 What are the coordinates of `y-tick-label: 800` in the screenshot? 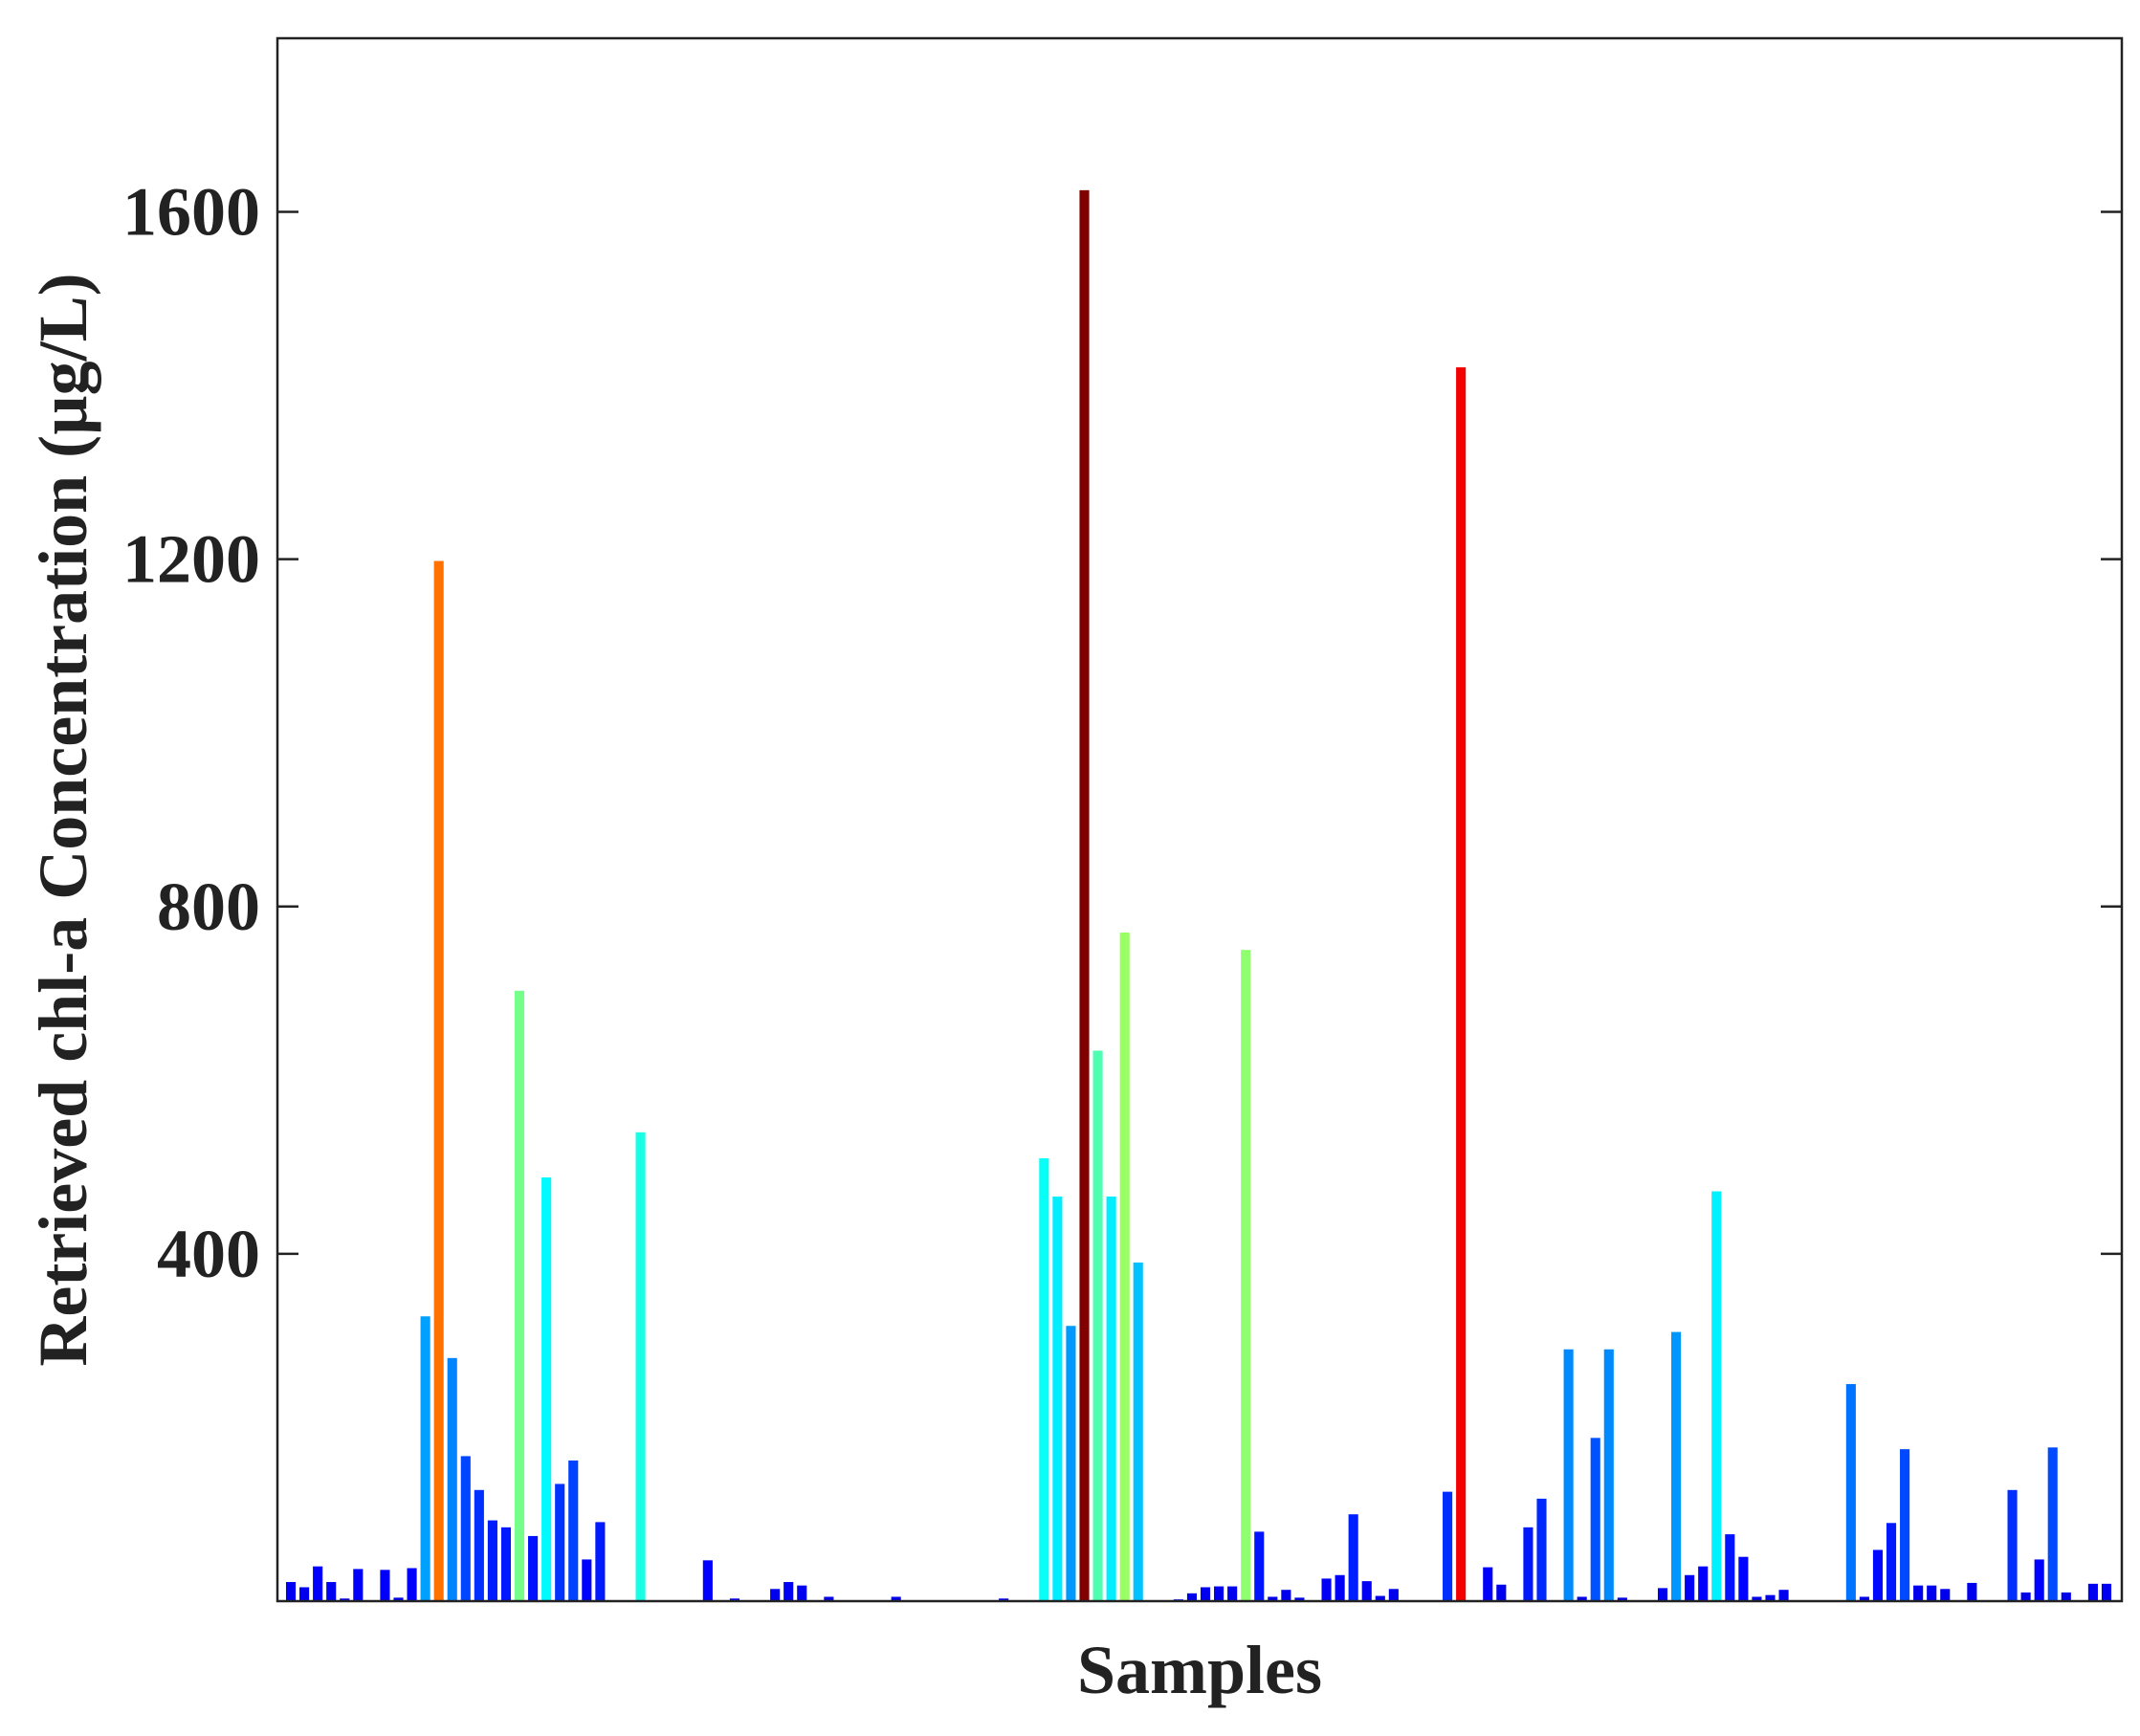 It's located at (208, 906).